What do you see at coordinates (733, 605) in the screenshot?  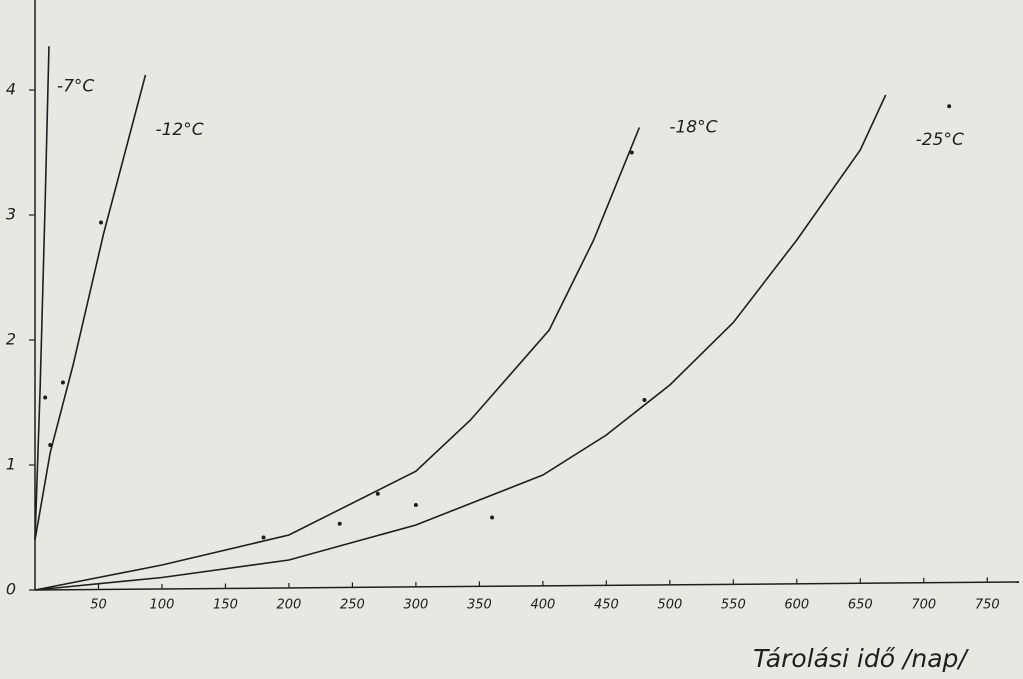 I see `x-tick-label: 550` at bounding box center [733, 605].